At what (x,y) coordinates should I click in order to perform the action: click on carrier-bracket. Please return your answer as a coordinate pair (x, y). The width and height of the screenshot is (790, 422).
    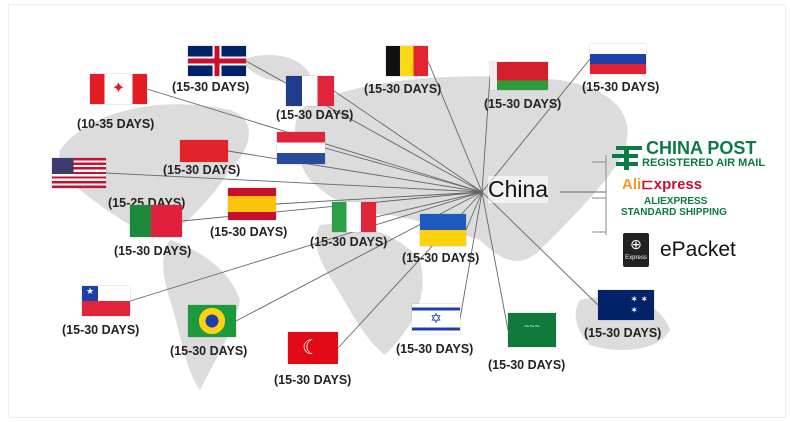
    Looking at the image, I should click on (599, 195).